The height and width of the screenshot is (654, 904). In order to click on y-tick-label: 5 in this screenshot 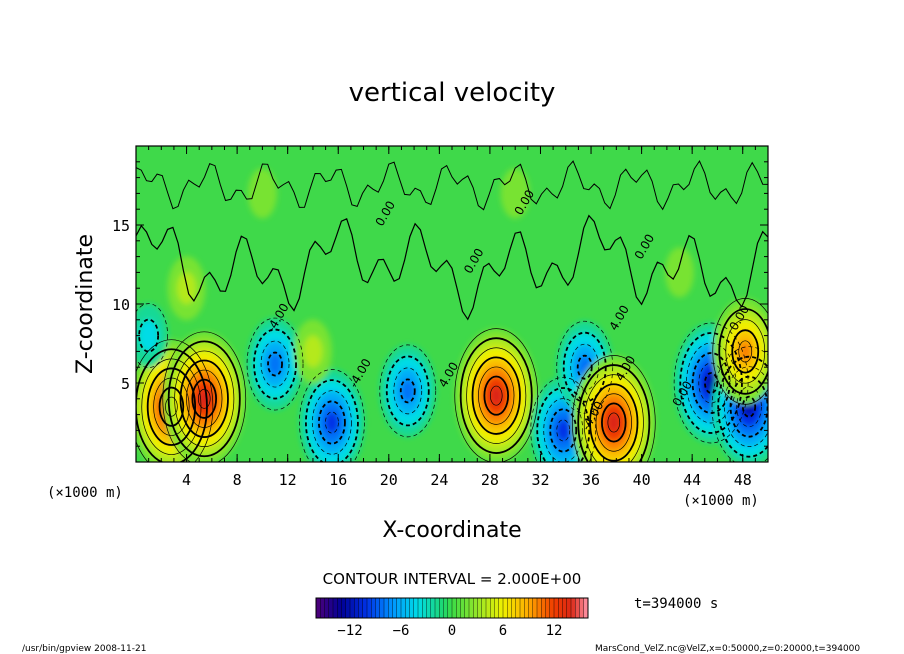, I will do `click(125, 384)`.